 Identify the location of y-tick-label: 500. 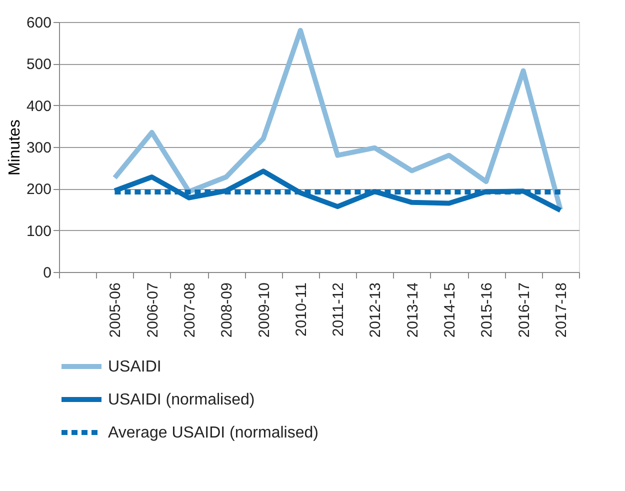
(39, 65).